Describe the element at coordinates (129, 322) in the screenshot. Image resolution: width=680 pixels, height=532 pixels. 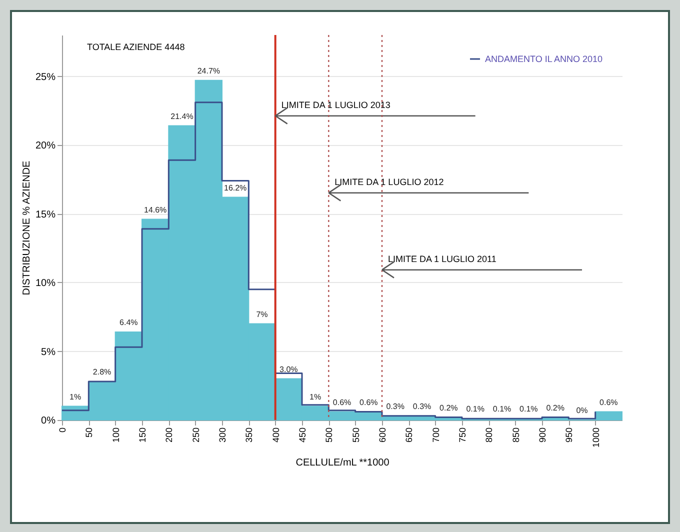
I see `data-label: 6.4%` at that location.